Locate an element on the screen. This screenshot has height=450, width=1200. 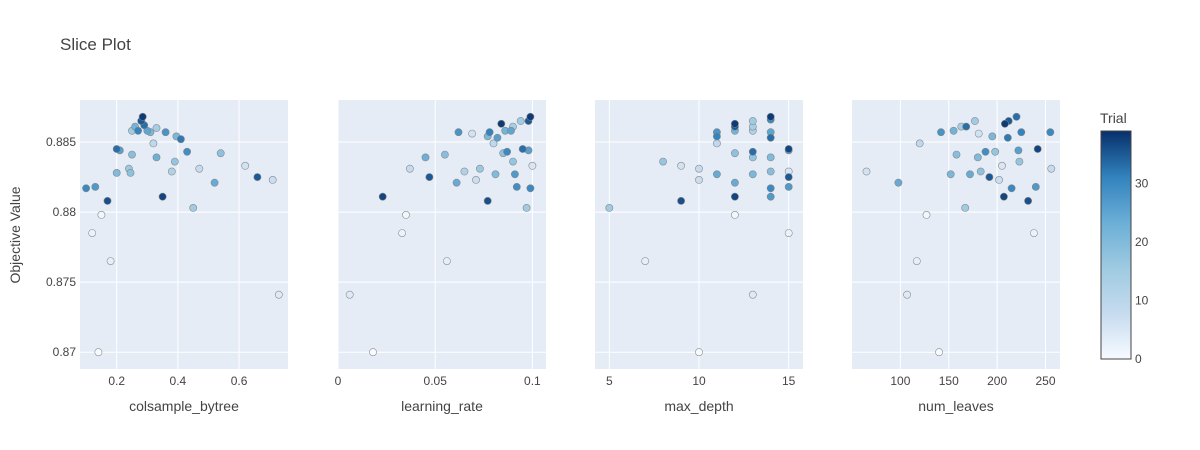
x-tick-label: 0.4 is located at coordinates (178, 381).